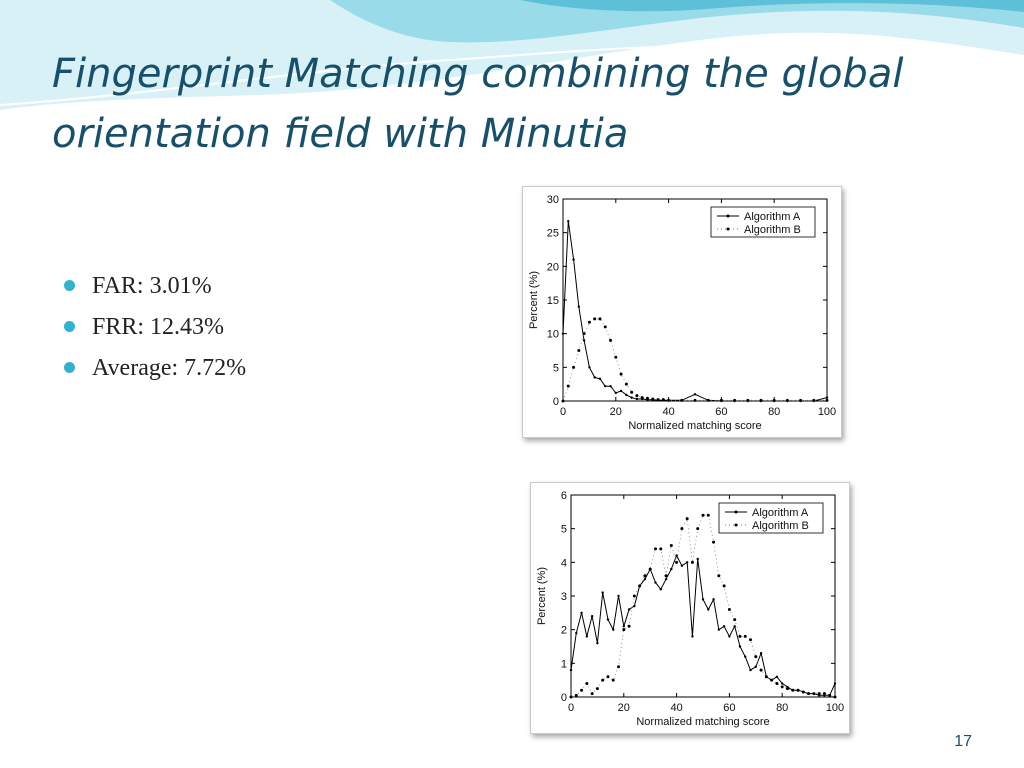 Image resolution: width=1024 pixels, height=768 pixels. Describe the element at coordinates (616, 412) in the screenshot. I see `x-tick-label: 20` at that location.